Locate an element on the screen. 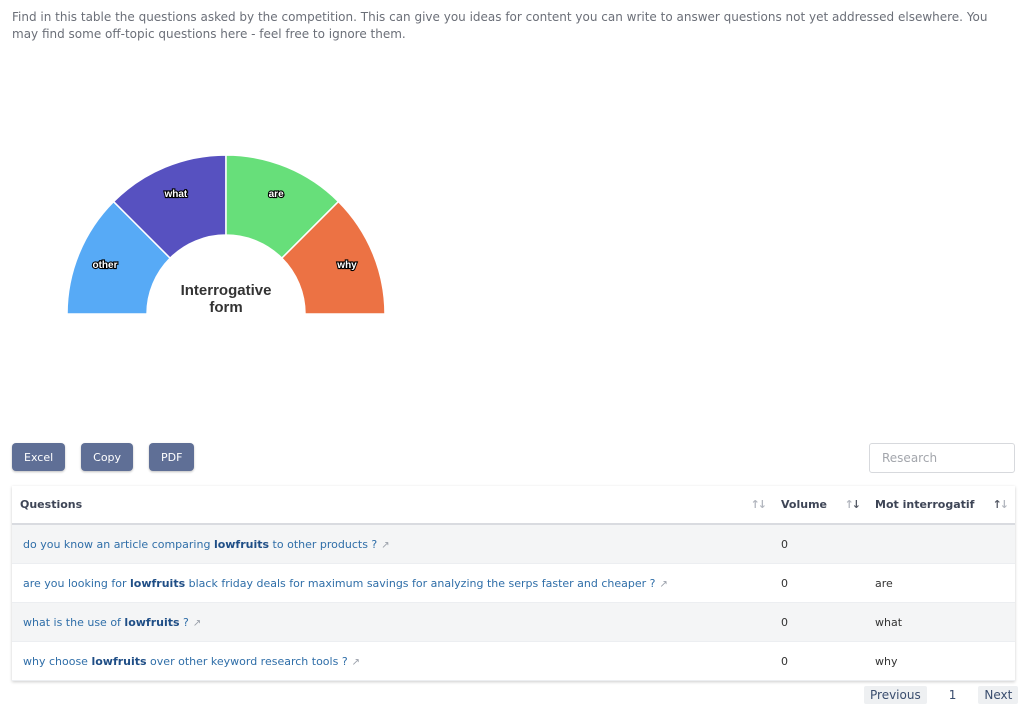  chart-title-line: form is located at coordinates (225, 307).